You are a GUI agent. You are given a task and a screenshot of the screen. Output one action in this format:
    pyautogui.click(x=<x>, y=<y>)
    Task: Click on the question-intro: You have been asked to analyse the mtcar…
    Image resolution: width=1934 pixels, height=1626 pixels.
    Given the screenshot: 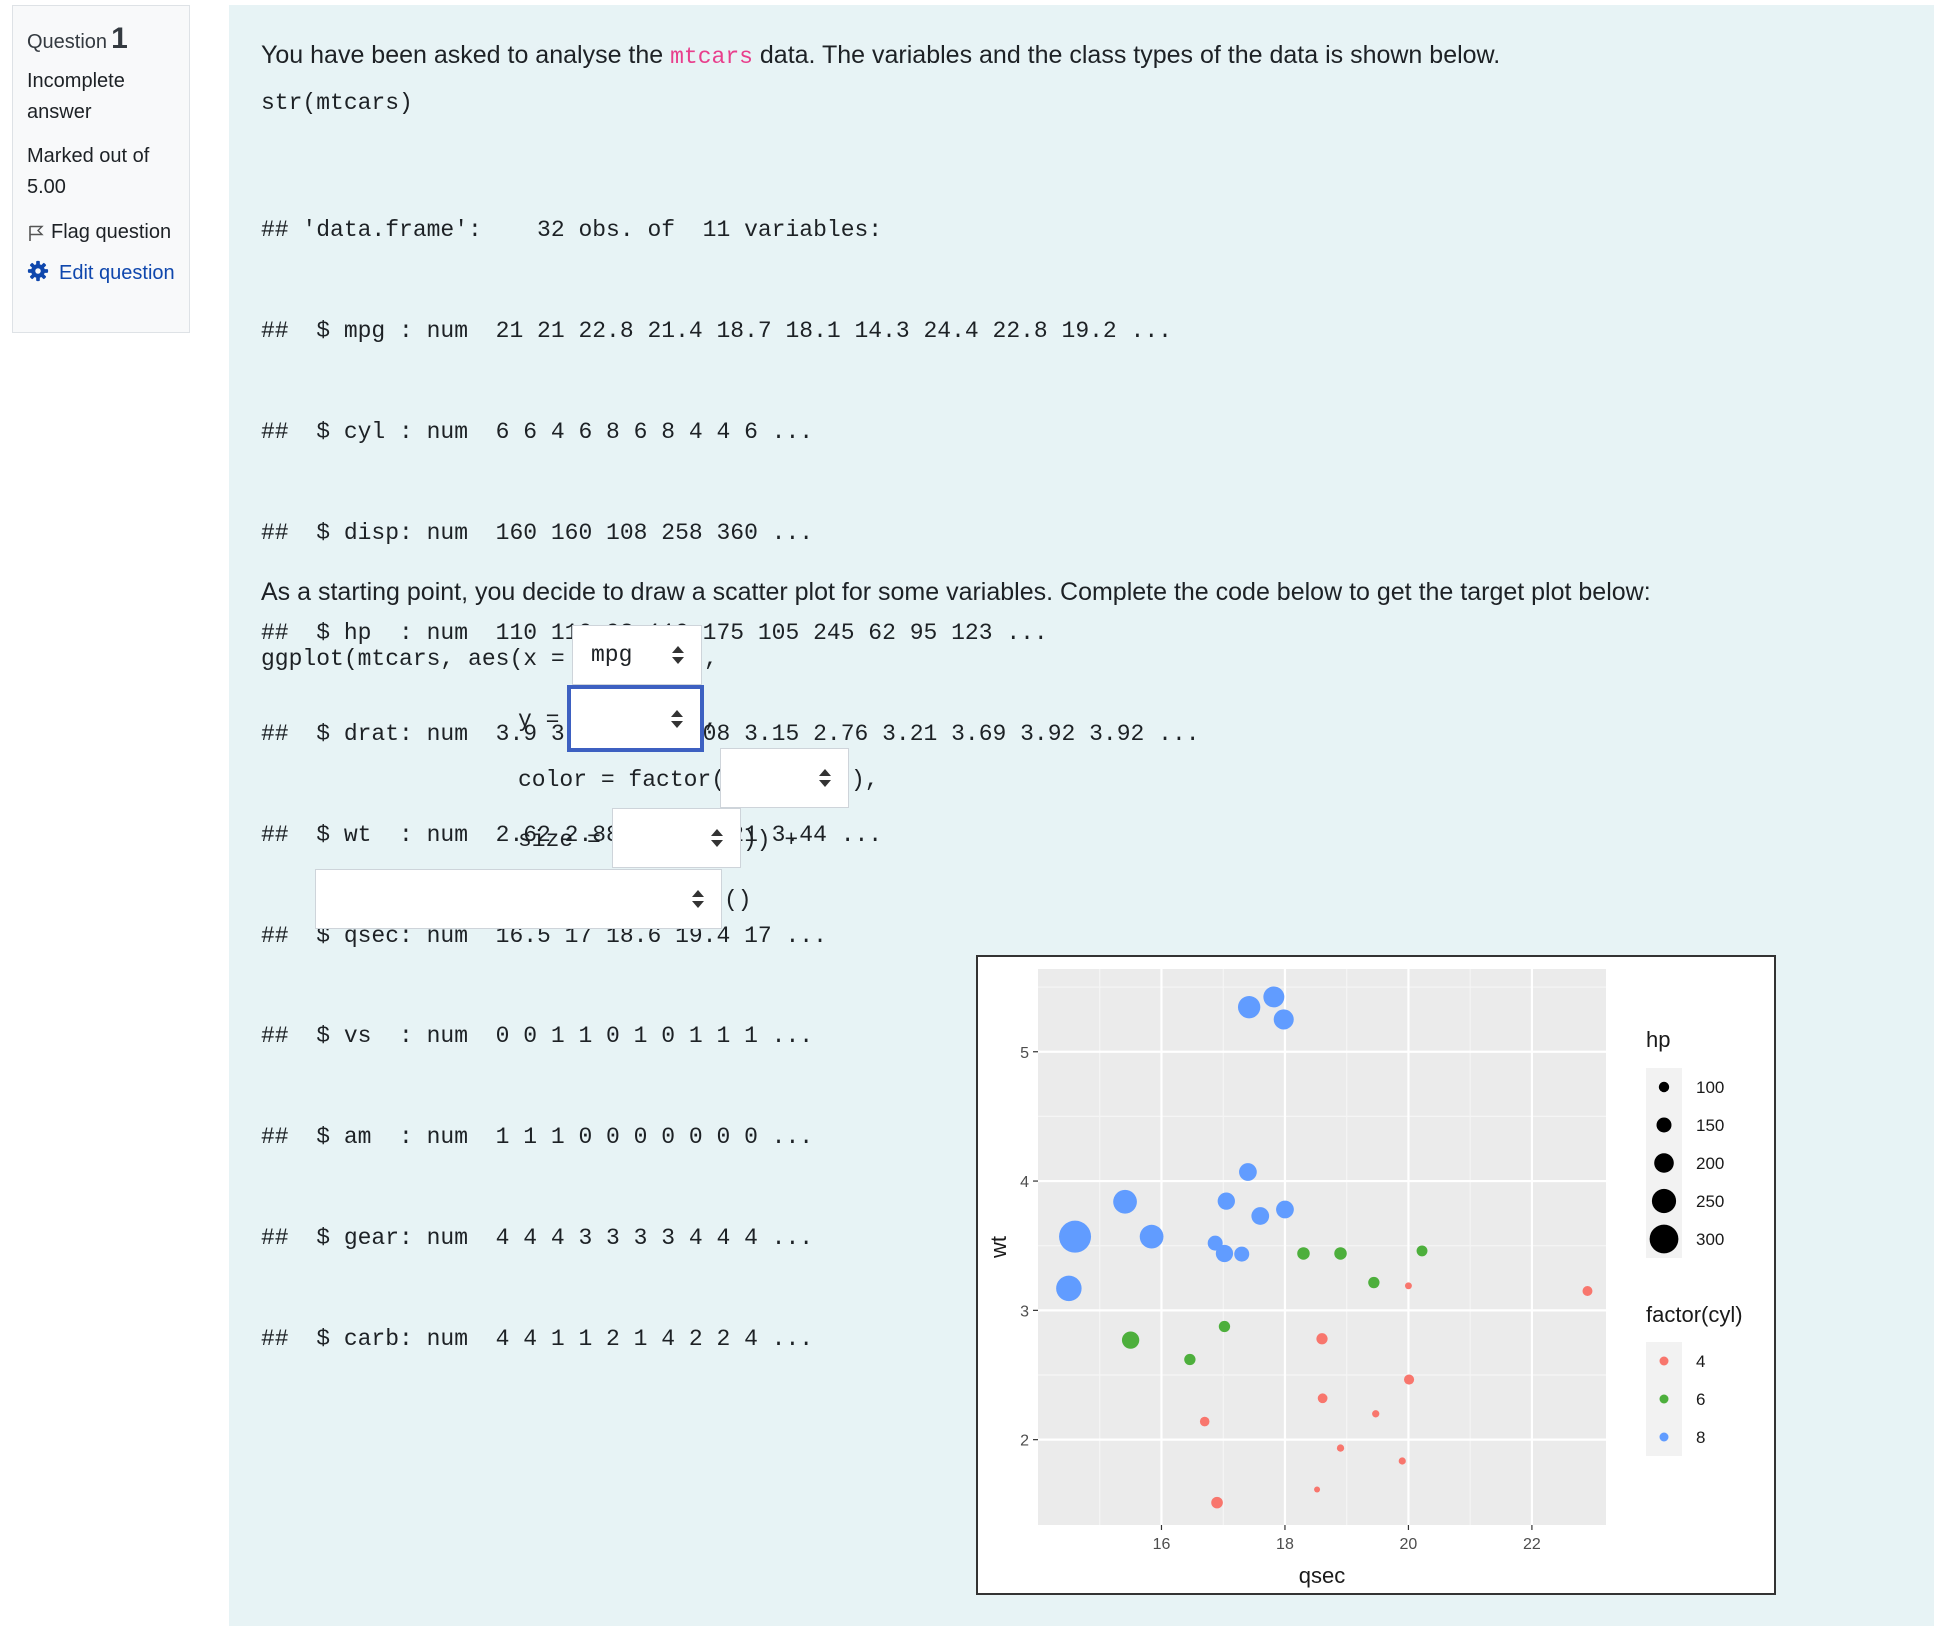 What is the action you would take?
    pyautogui.click(x=880, y=55)
    